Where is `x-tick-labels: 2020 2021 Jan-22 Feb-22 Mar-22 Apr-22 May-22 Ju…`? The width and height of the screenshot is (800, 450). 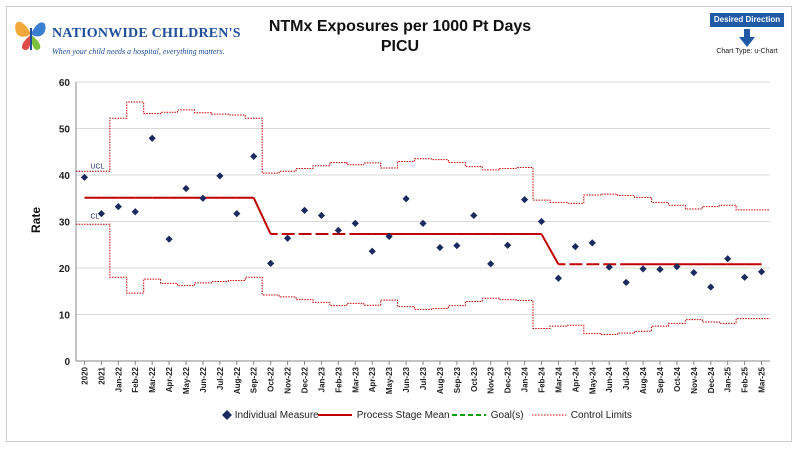
x-tick-labels: 2020 2021 Jan-22 Feb-22 Mar-22 Apr-22 May-22 Ju… is located at coordinates (423, 380).